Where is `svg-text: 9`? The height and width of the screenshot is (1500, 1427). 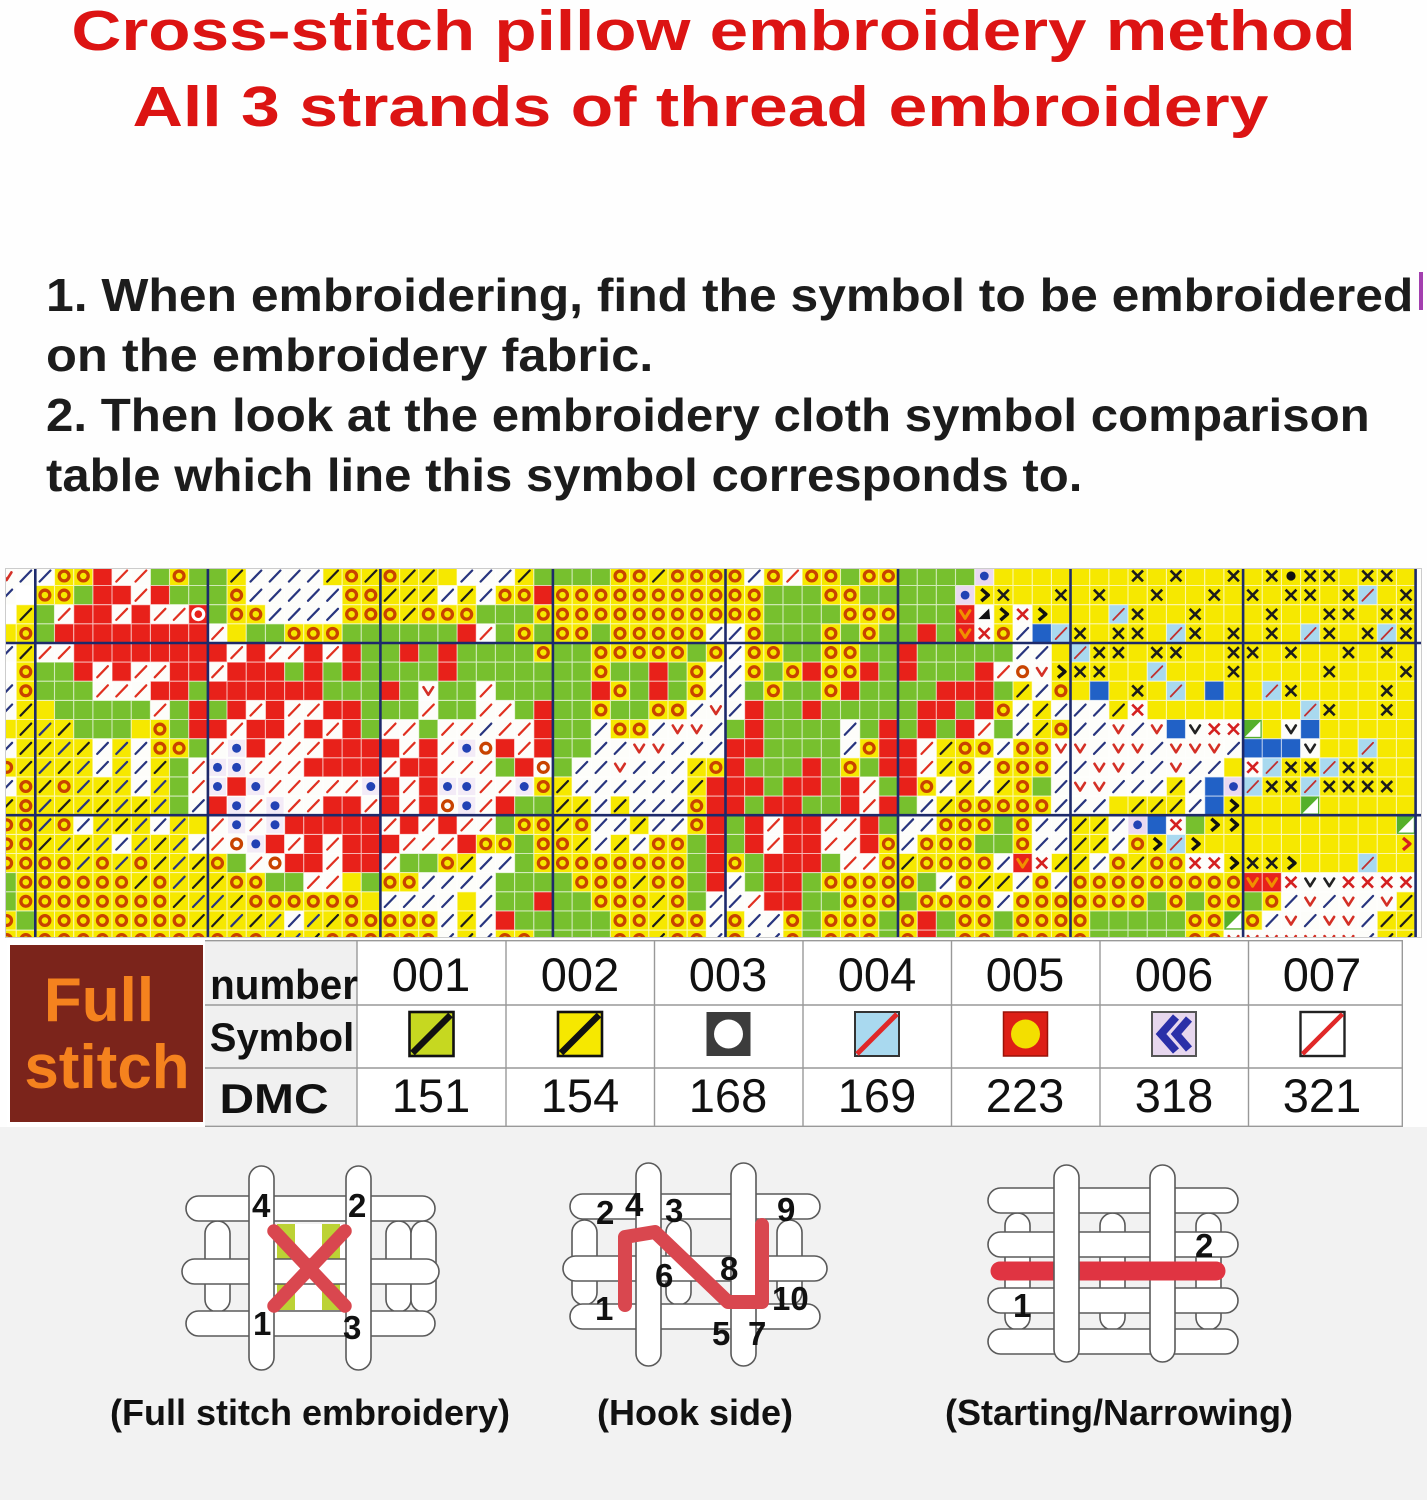
svg-text: 9 is located at coordinates (786, 1209).